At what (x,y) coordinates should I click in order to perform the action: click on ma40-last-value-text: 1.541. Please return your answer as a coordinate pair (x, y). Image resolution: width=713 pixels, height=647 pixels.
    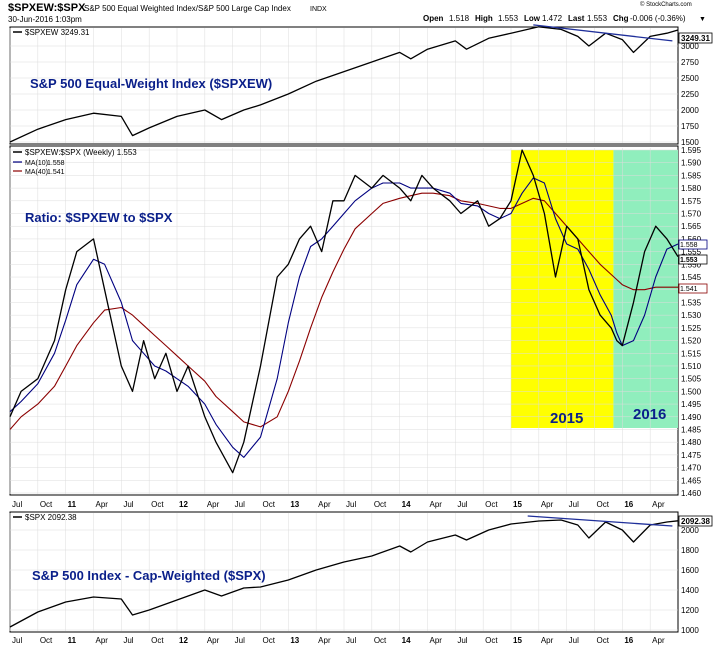
    Looking at the image, I should click on (689, 289).